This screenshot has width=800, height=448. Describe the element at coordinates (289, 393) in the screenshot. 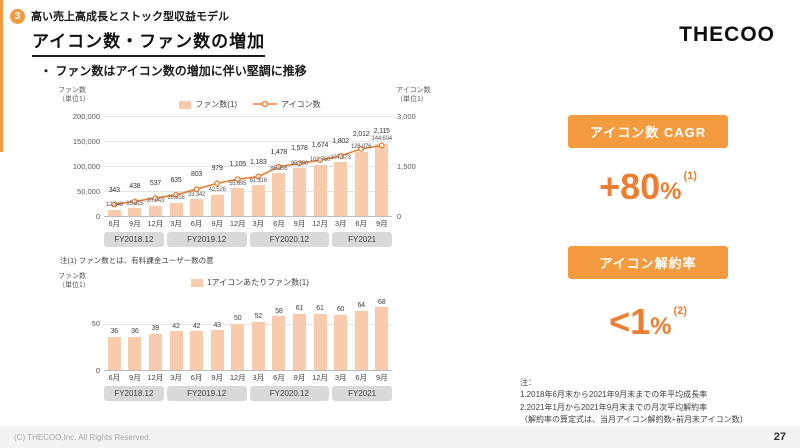

I see `fiscal-year-label: FY2020.12` at that location.